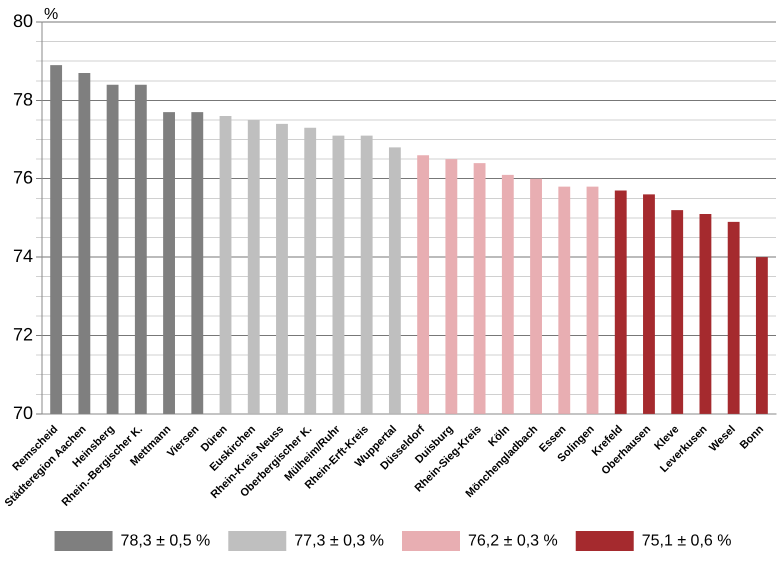  Describe the element at coordinates (23, 20) in the screenshot. I see `y-tick-label: 80` at that location.